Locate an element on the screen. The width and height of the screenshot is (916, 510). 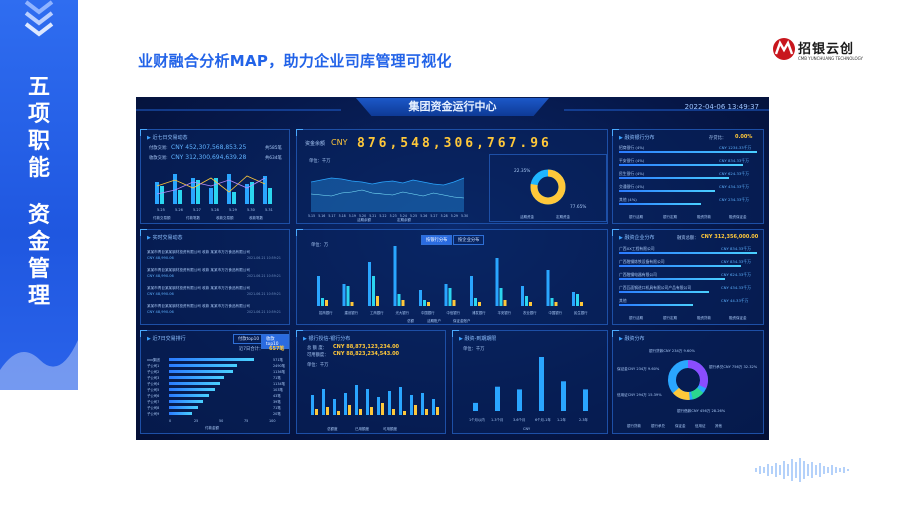
rate-label: 存贷比： is located at coordinates (718, 138).